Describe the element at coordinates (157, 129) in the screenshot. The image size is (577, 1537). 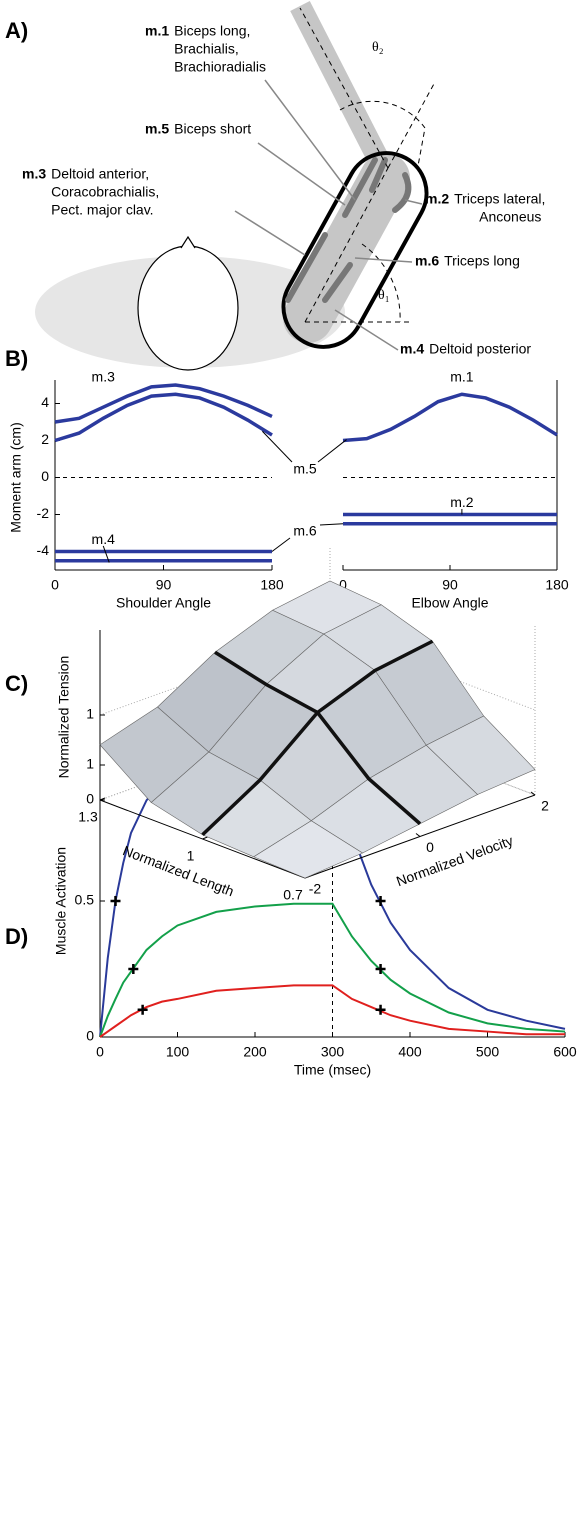
I see `muscle-id: m.5` at that location.